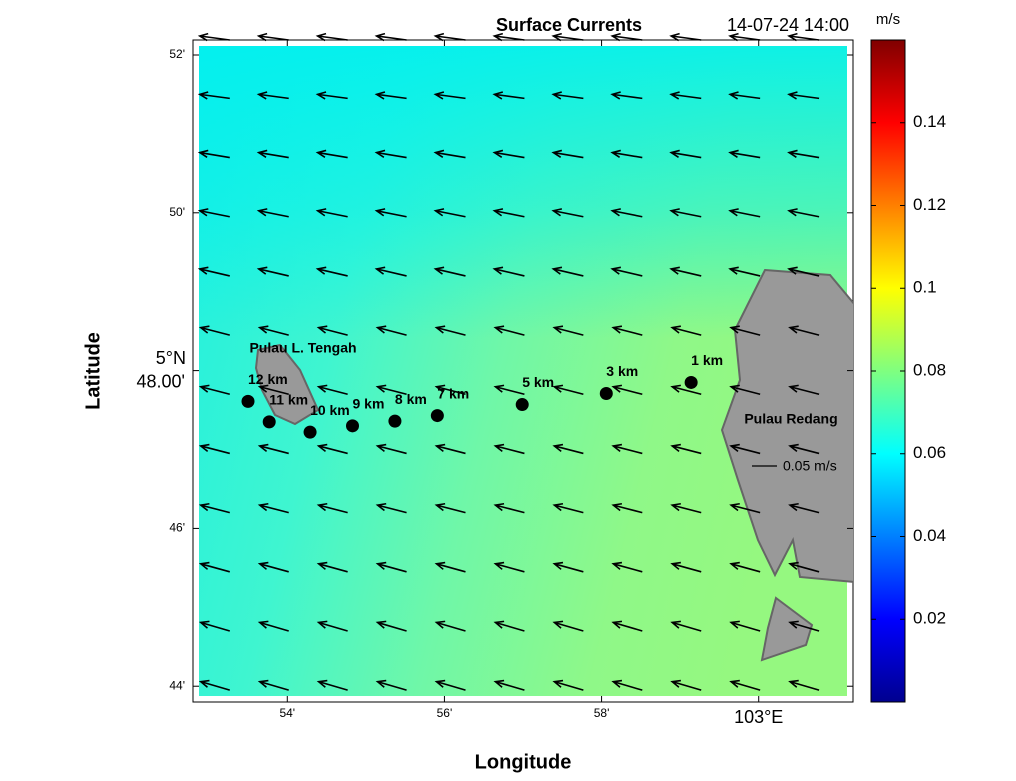 Image resolution: width=1016 pixels, height=781 pixels. I want to click on station-label: 11 km, so click(288, 400).